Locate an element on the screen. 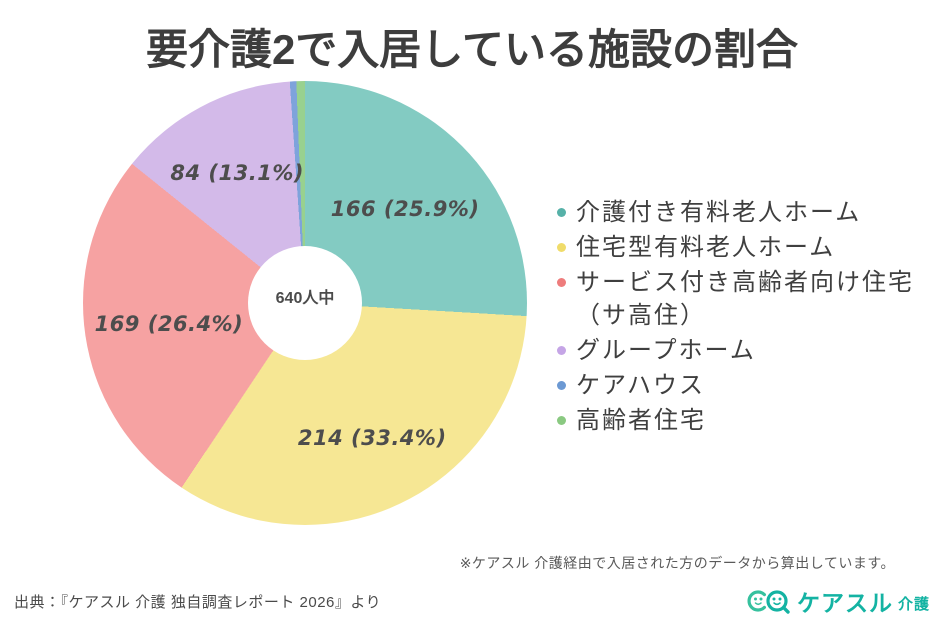 The image size is (944, 627). legend-item: ケアハウス is located at coordinates (744, 385).